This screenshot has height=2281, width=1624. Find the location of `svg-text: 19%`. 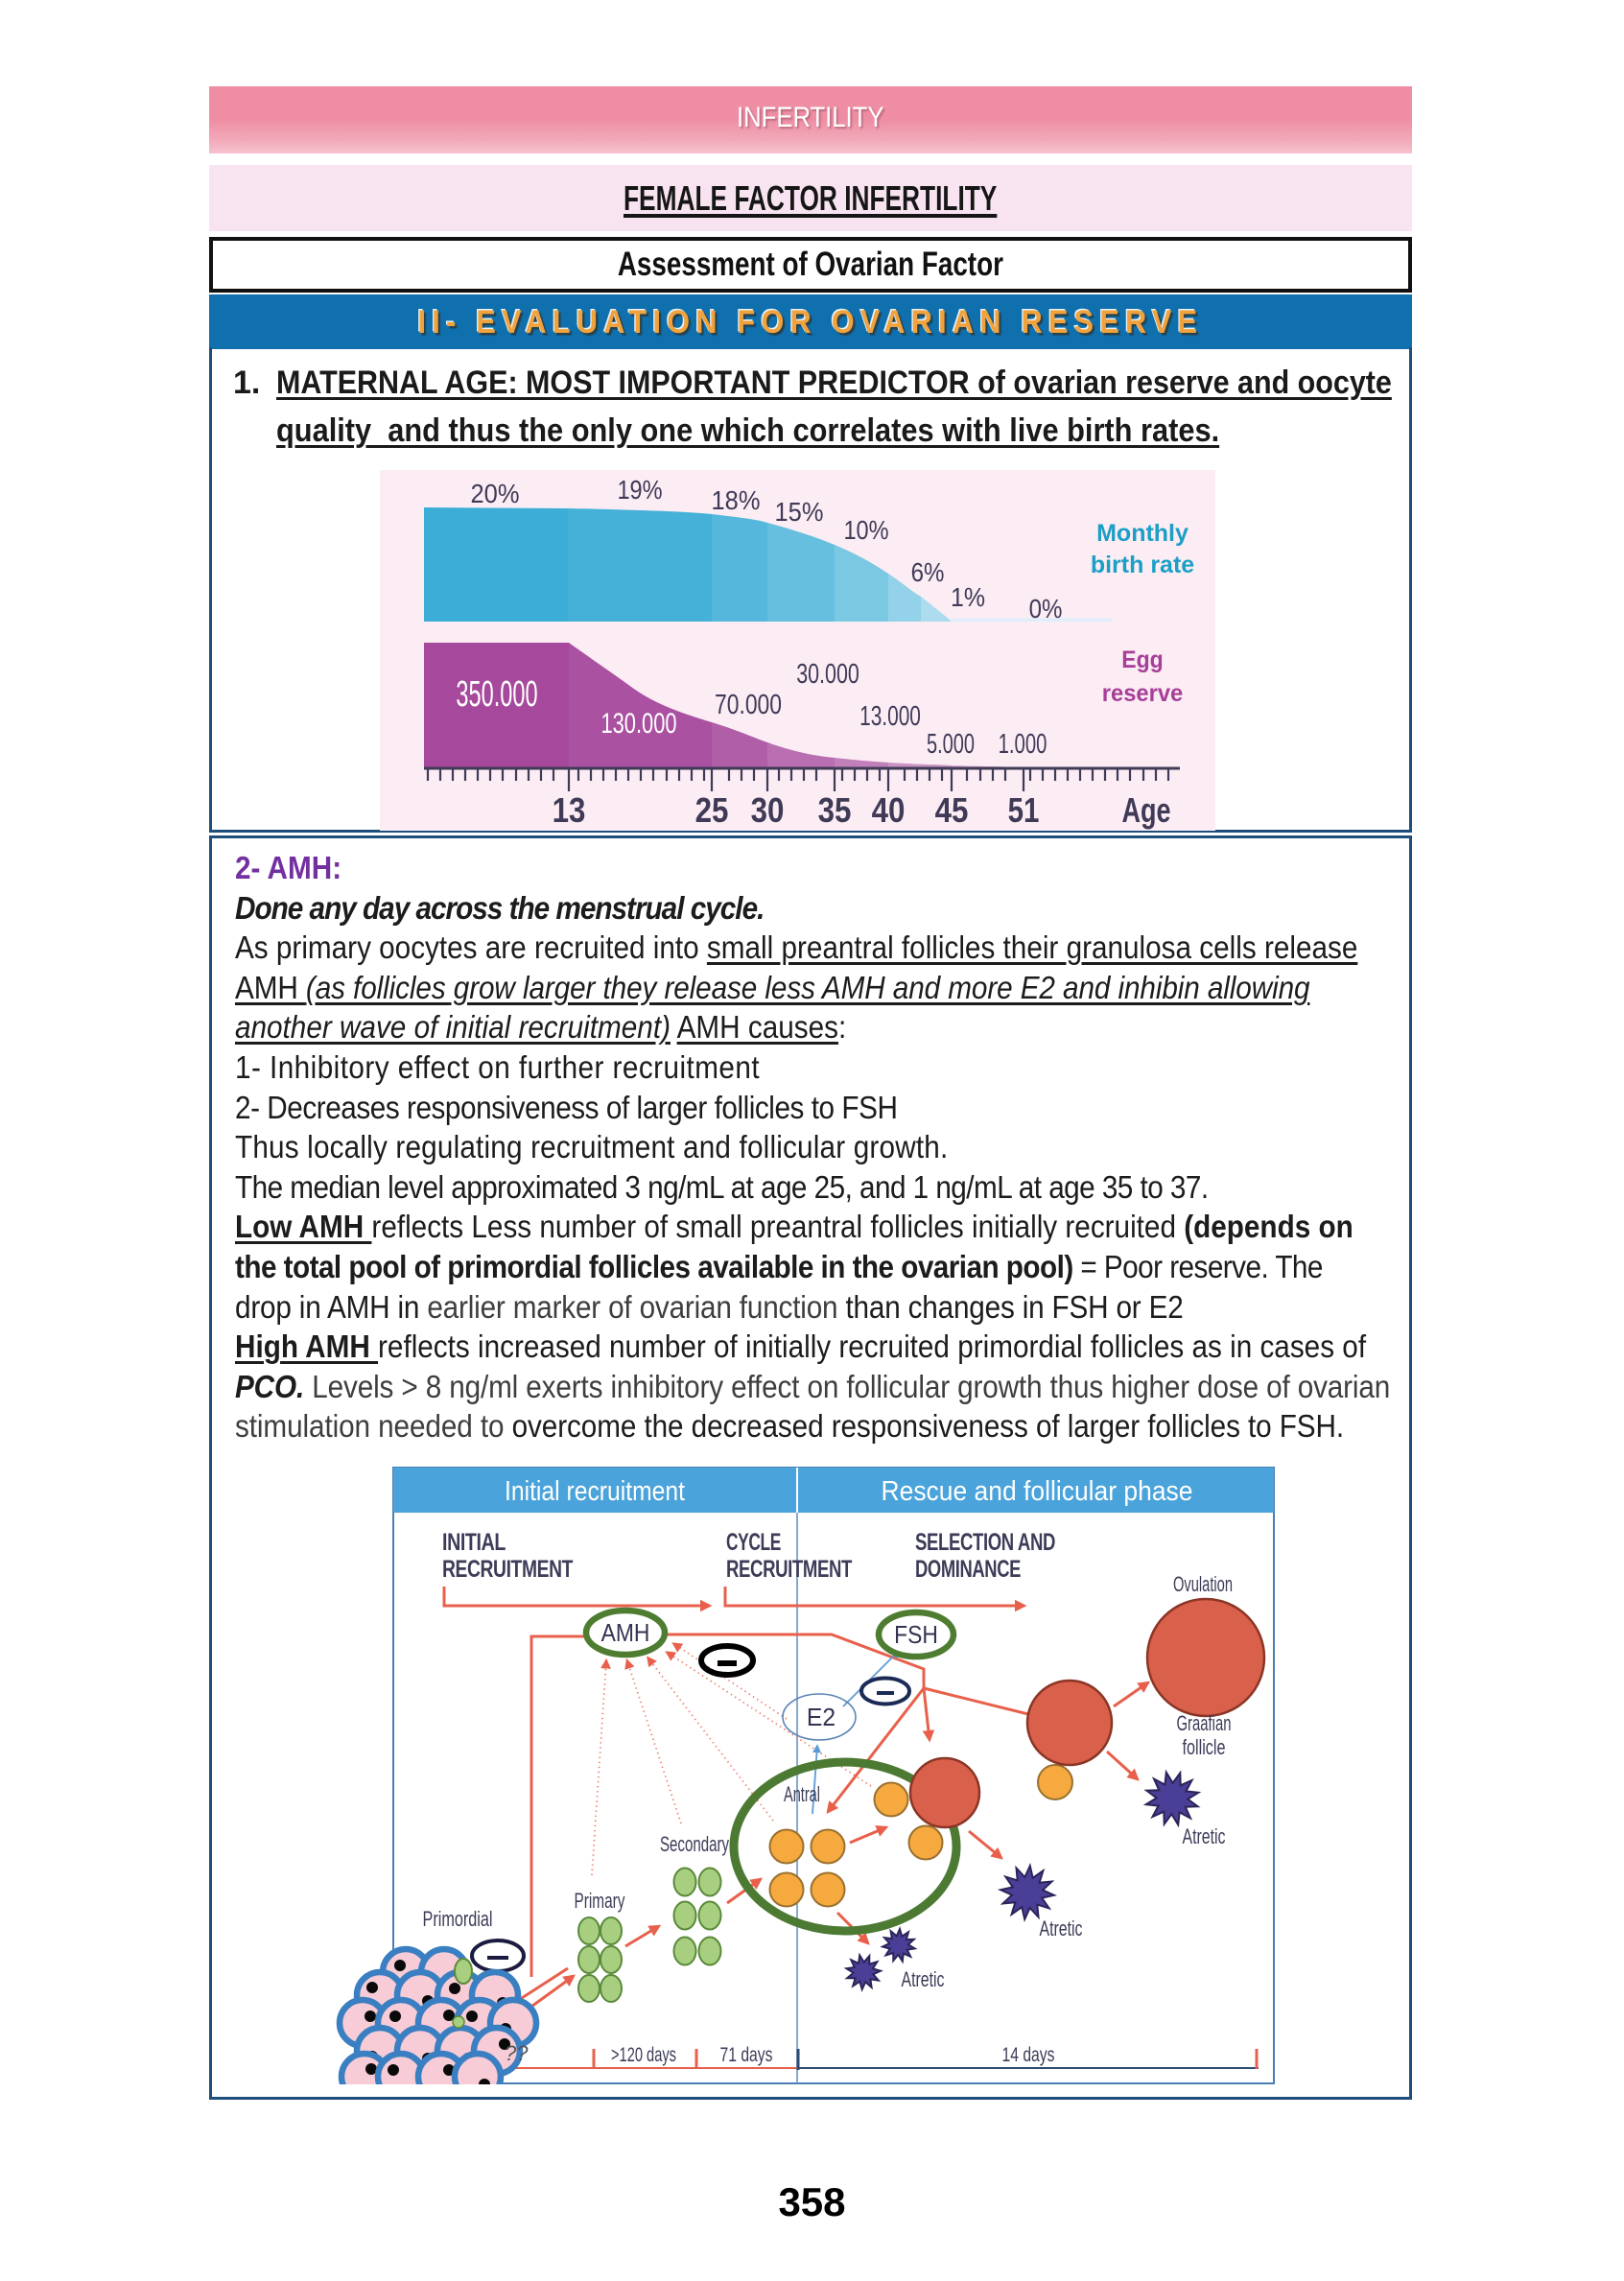

svg-text: 19% is located at coordinates (639, 490).